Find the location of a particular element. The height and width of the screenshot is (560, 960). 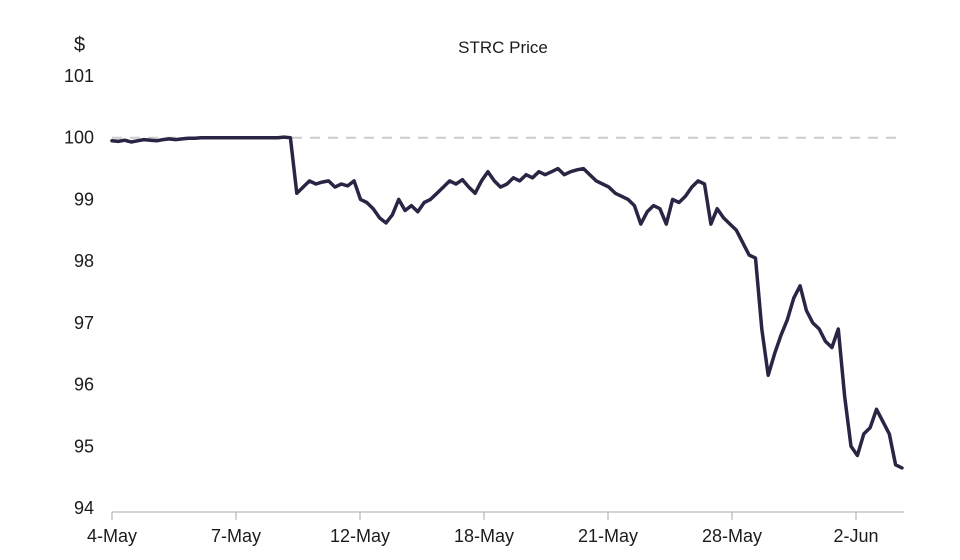

y-tick-label: 100 is located at coordinates (79, 138).